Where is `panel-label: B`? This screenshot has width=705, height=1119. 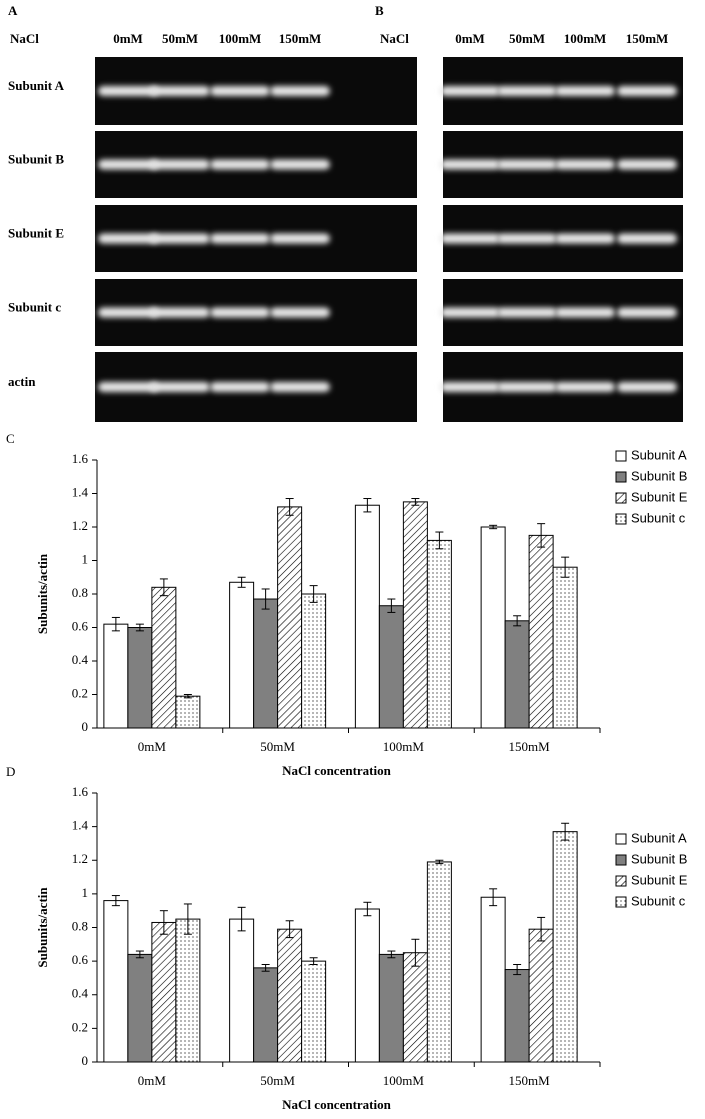 panel-label: B is located at coordinates (379, 10).